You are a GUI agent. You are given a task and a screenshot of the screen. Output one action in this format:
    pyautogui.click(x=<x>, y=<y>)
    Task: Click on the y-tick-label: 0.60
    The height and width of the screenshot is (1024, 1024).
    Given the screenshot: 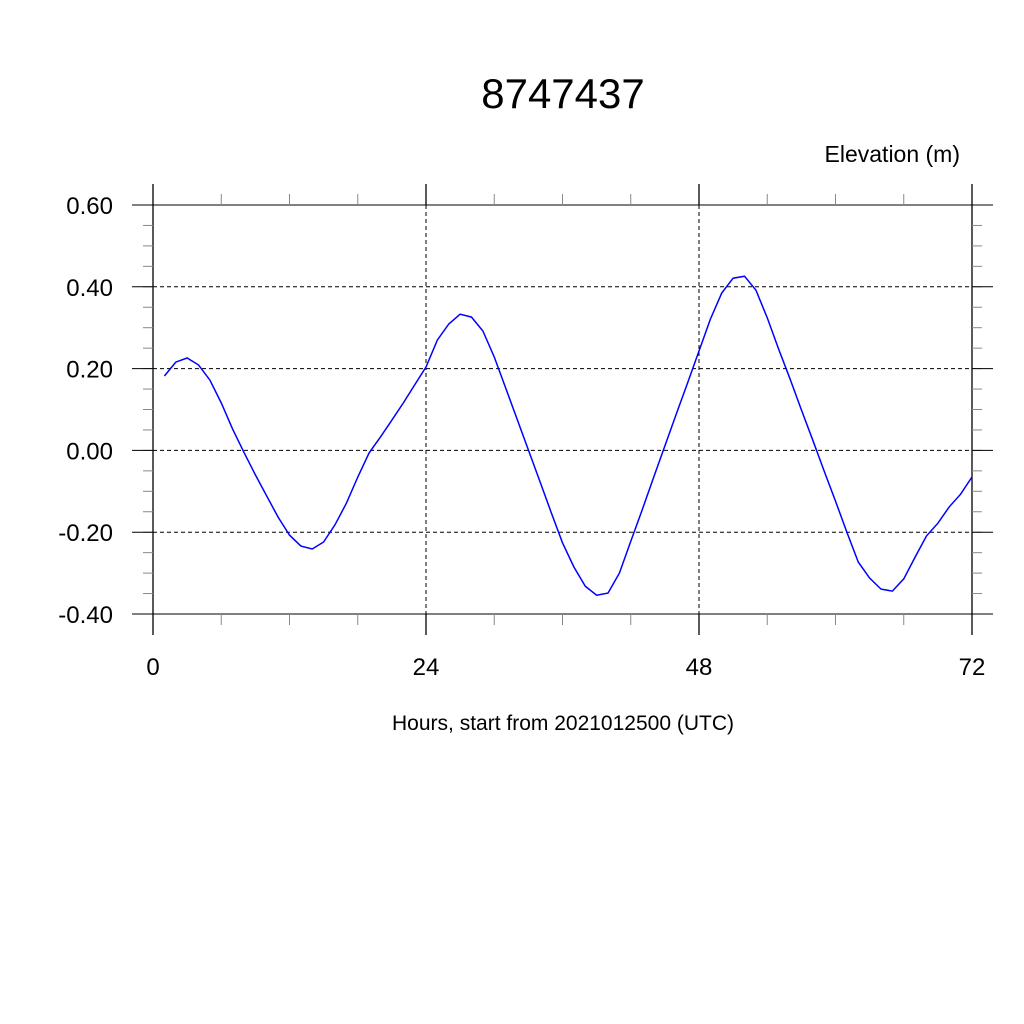 What is the action you would take?
    pyautogui.click(x=89, y=206)
    